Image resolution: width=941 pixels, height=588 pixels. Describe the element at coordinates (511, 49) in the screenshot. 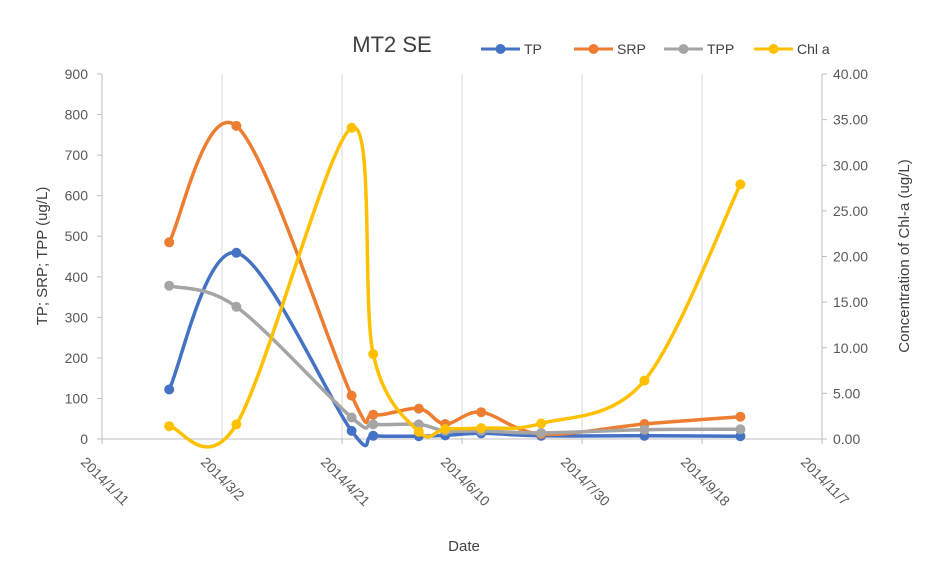

I see `legend-item-tp: TP` at that location.